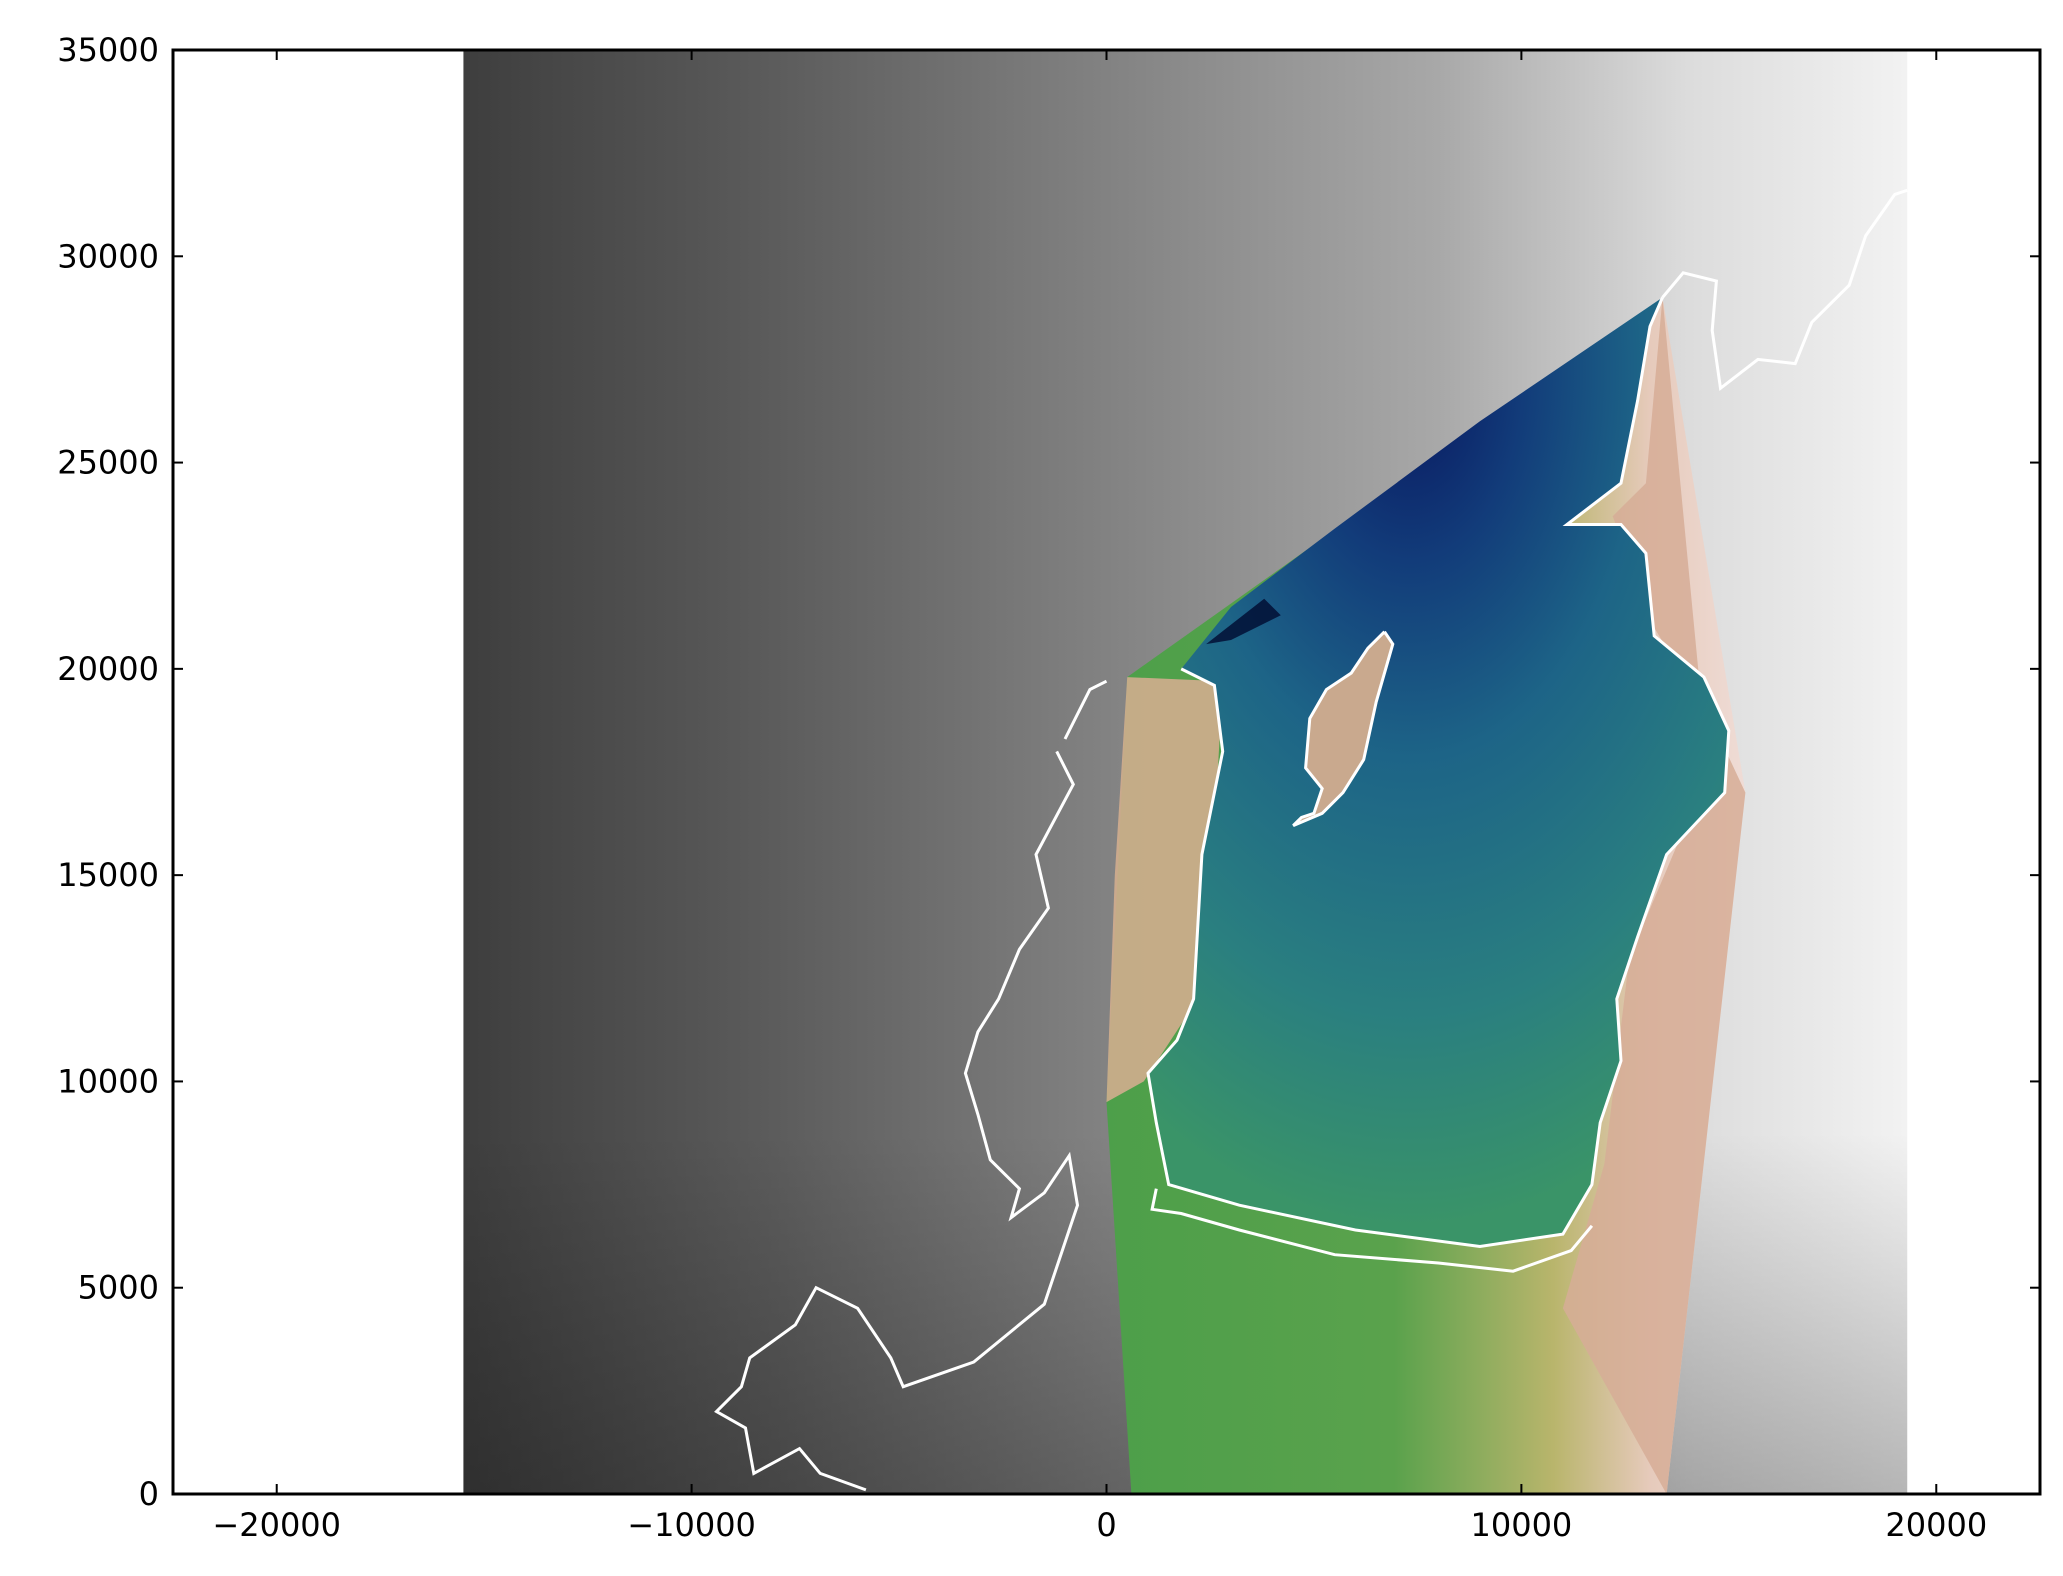  Describe the element at coordinates (1372, 1230) in the screenshot. I see `barrier-spit-shoreline` at that location.